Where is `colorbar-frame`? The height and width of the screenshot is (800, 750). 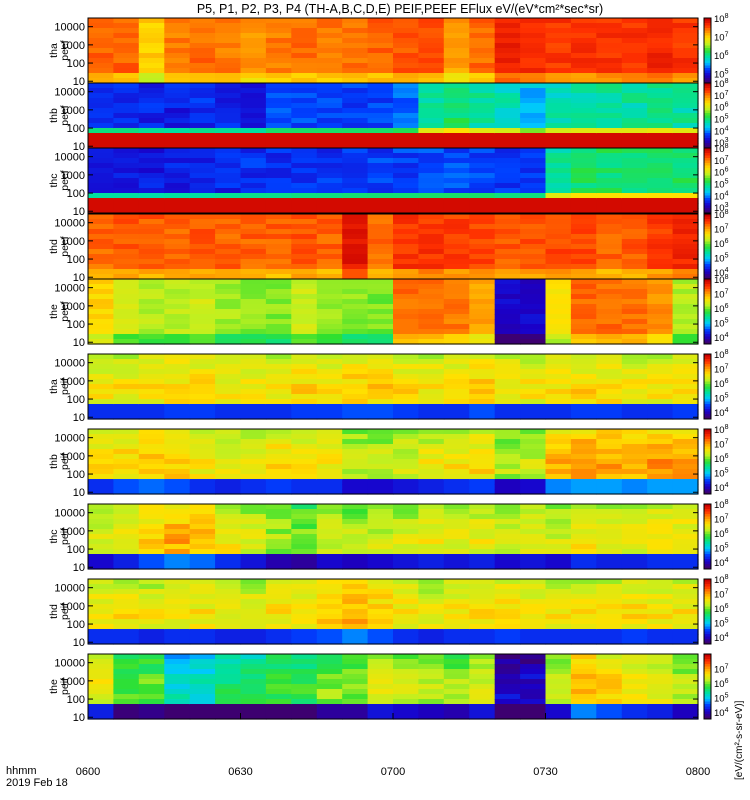 colorbar-frame is located at coordinates (707, 686).